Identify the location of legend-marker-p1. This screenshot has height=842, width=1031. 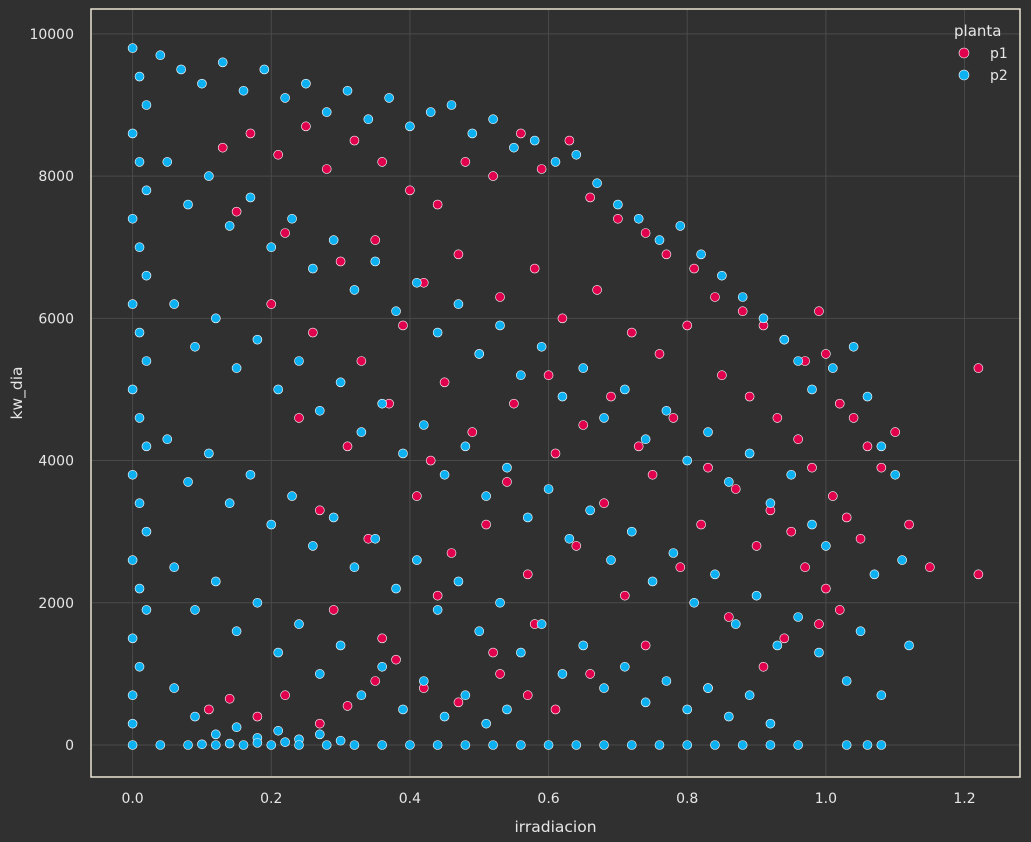
(964, 53).